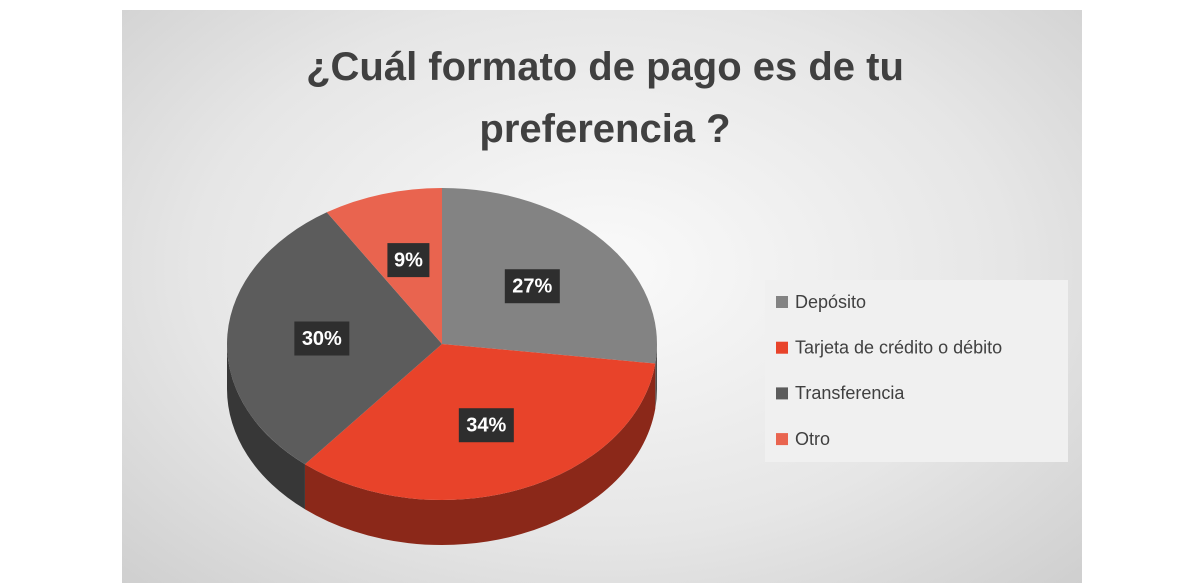 Image resolution: width=1190 pixels, height=583 pixels. I want to click on legend-box, so click(916, 371).